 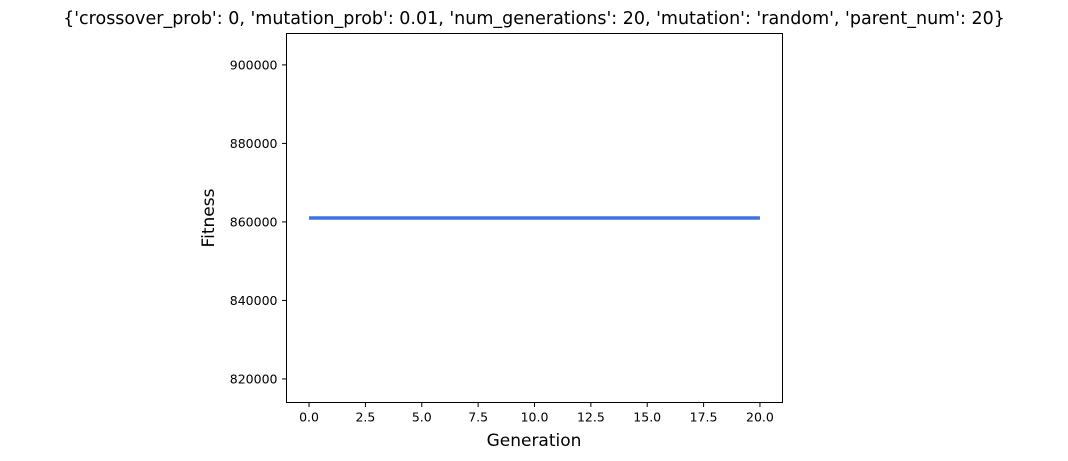 I want to click on y-tick-label: 820000, so click(x=254, y=378).